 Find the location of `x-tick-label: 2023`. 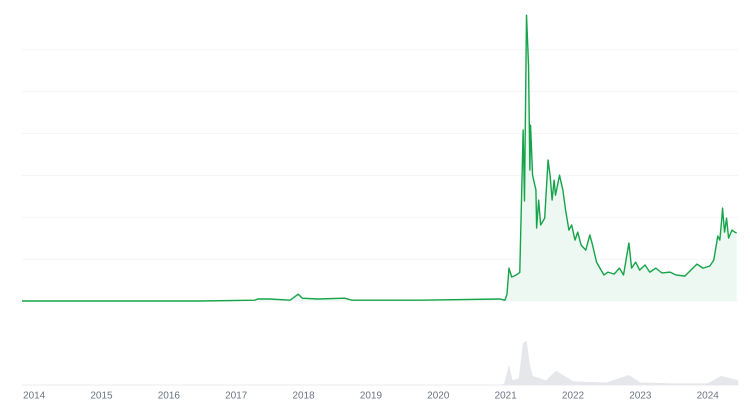

x-tick-label: 2023 is located at coordinates (640, 395).